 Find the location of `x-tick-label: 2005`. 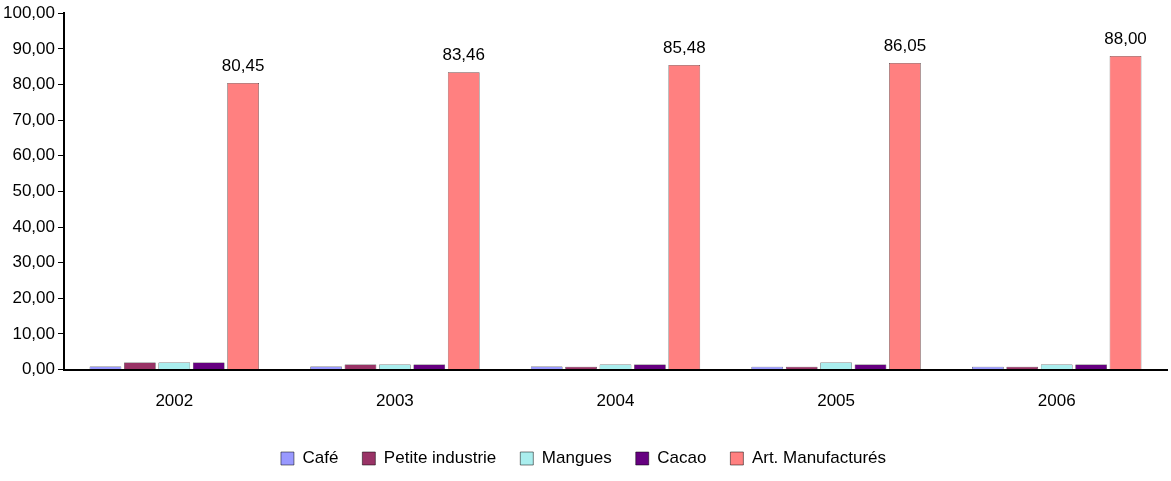

x-tick-label: 2005 is located at coordinates (836, 401).